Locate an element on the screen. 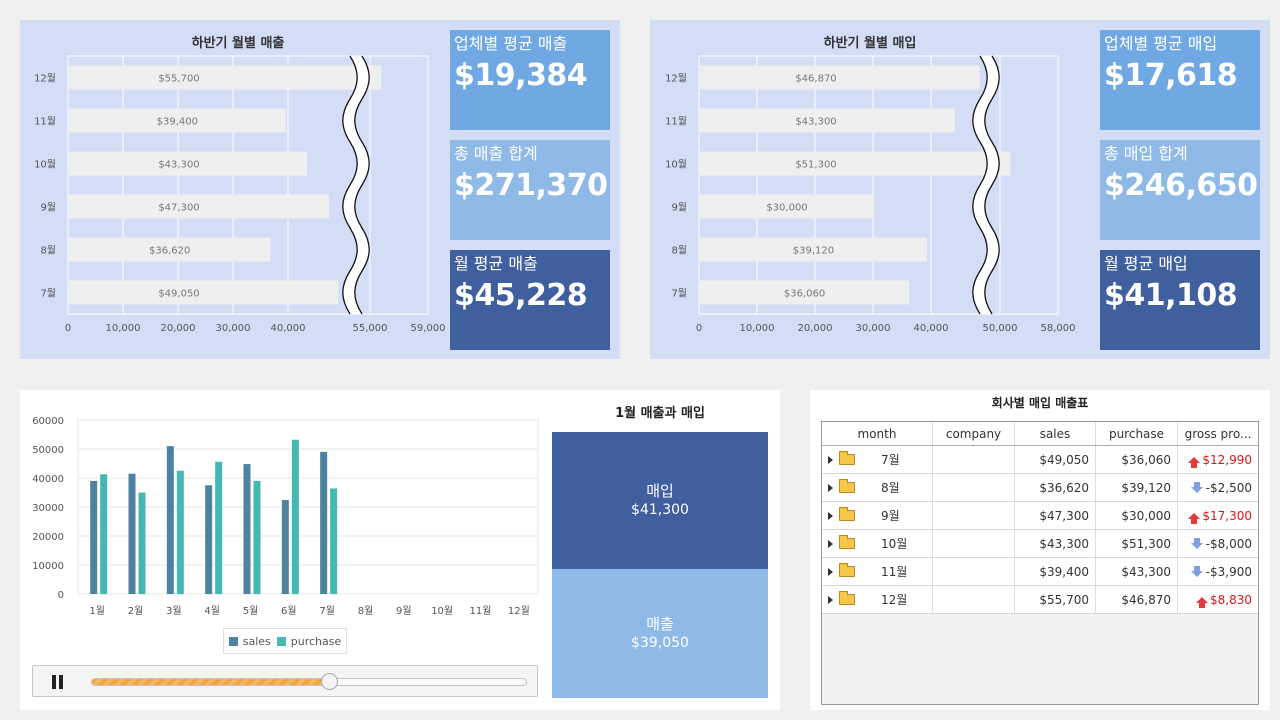 Image resolution: width=1280 pixels, height=720 pixels. kpi-label: 업체별 평균 매입 is located at coordinates (1161, 43).